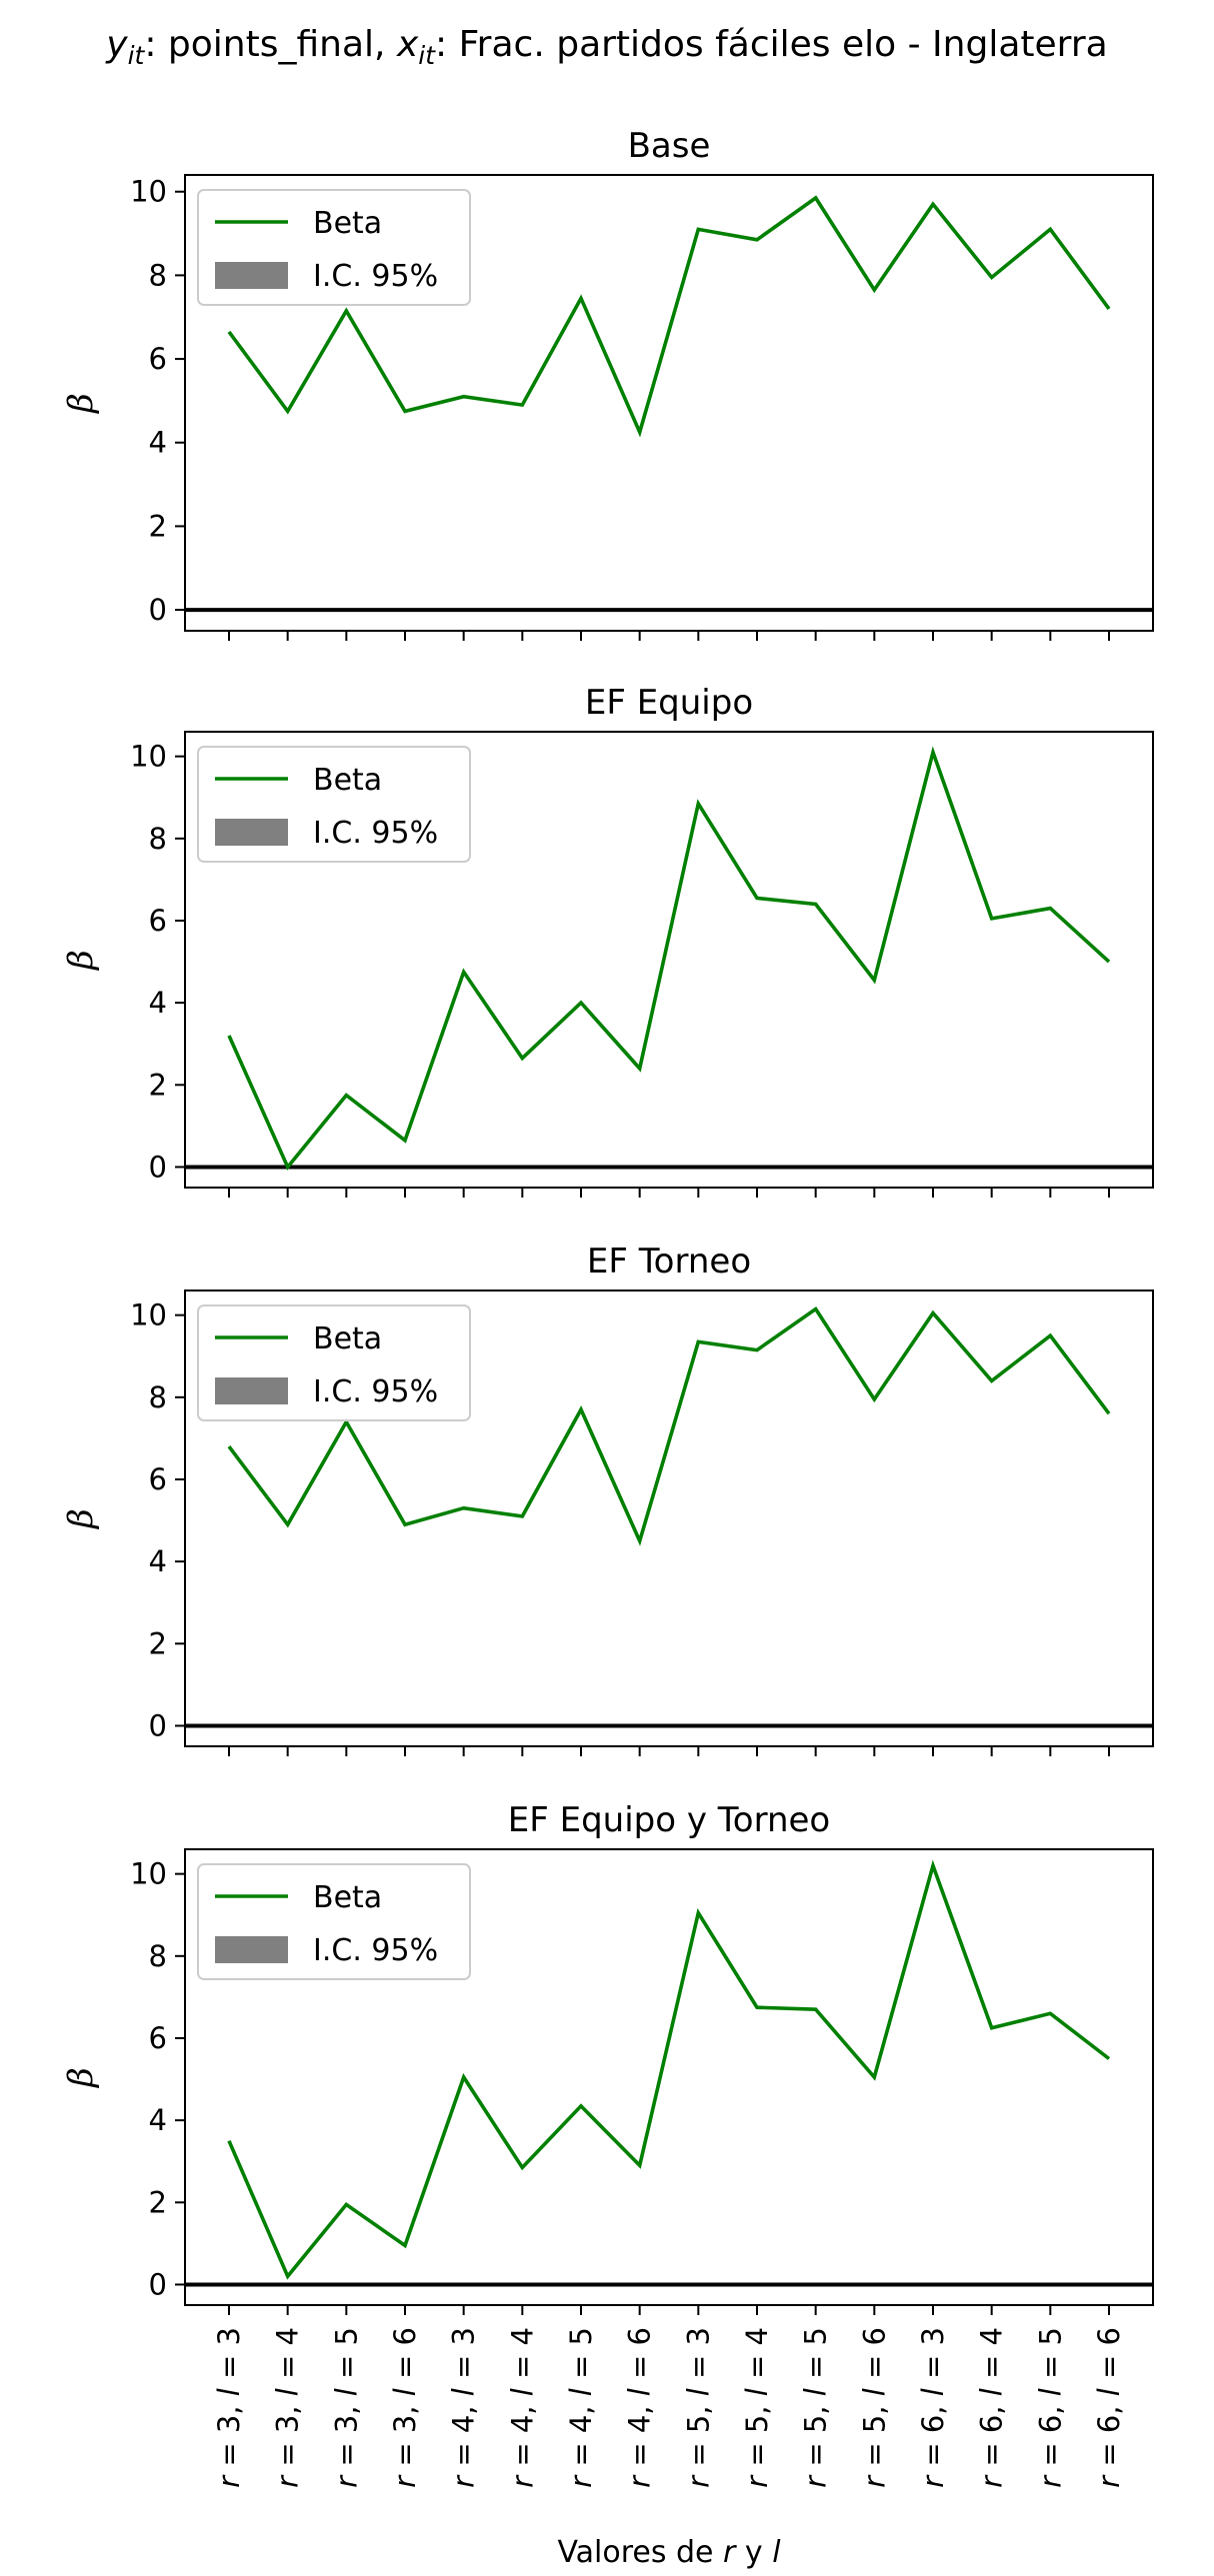 The image size is (1214, 2576). Describe the element at coordinates (464, 2408) in the screenshot. I see `x-tick-label: r = 4, l = 3` at that location.